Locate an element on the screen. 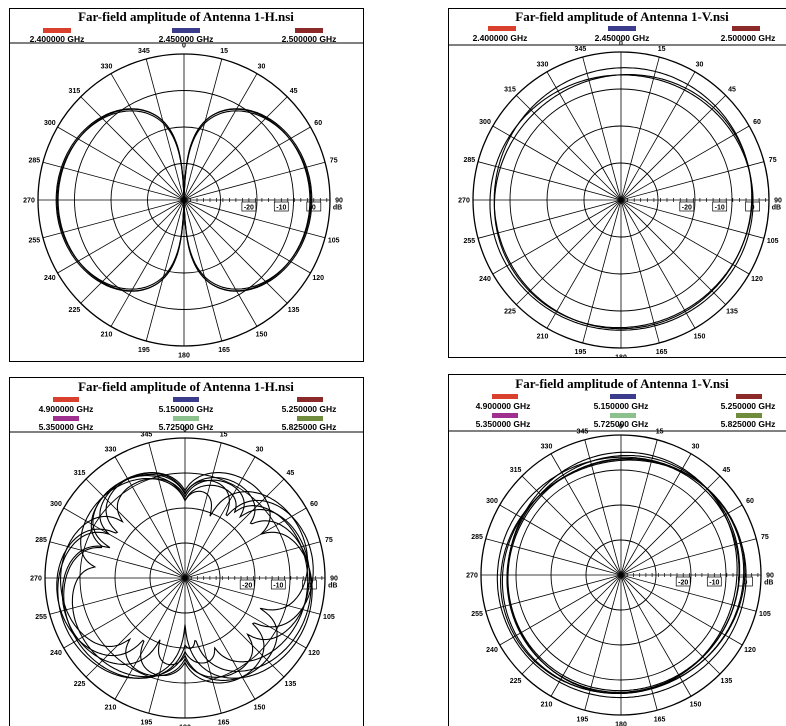 The height and width of the screenshot is (726, 786). angle-tick-label: 90 is located at coordinates (339, 201).